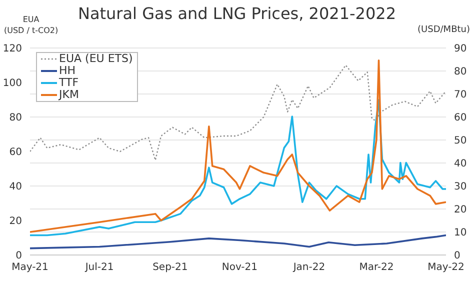 The width and height of the screenshot is (474, 291). What do you see at coordinates (460, 164) in the screenshot?
I see `y2-tick-label: 40` at bounding box center [460, 164].